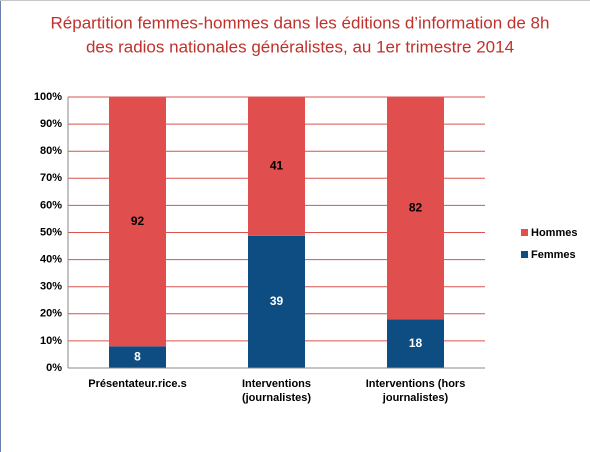 This screenshot has height=452, width=590. What do you see at coordinates (48, 97) in the screenshot?
I see `y-tick-label: 100%` at bounding box center [48, 97].